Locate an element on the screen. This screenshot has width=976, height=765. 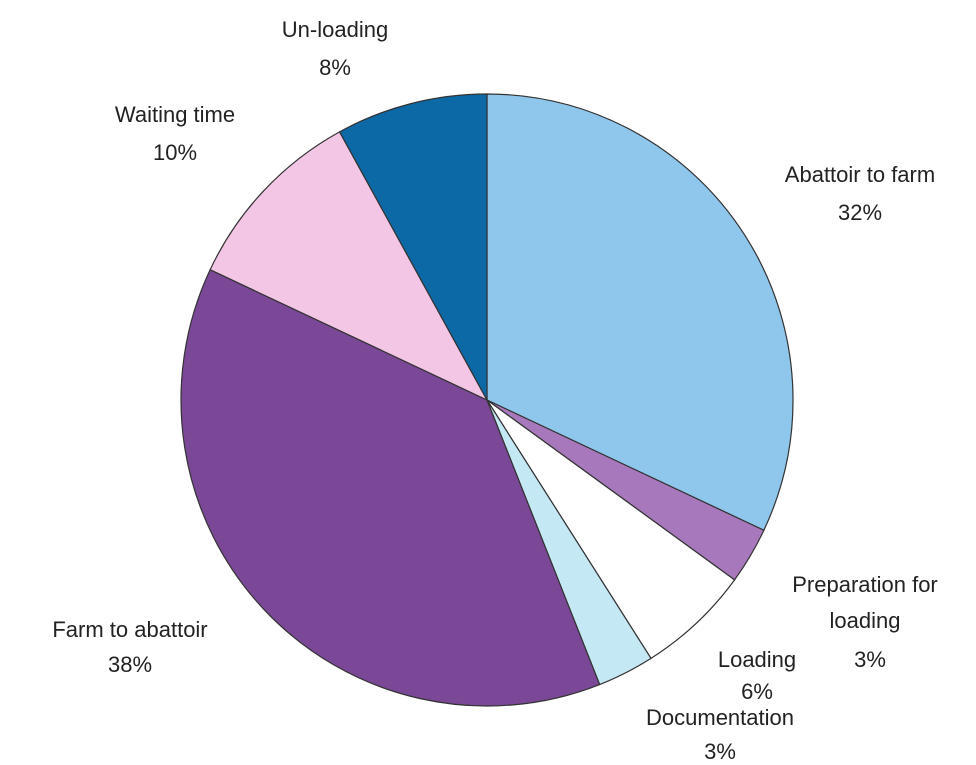
slice-value: 38% is located at coordinates (130, 664).